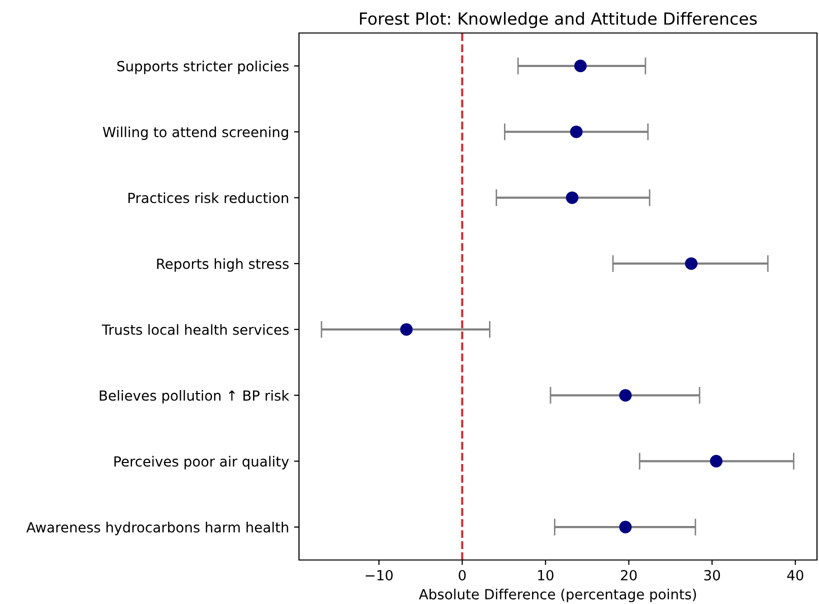 The height and width of the screenshot is (604, 819). I want to click on x-tick-label: 30, so click(712, 575).